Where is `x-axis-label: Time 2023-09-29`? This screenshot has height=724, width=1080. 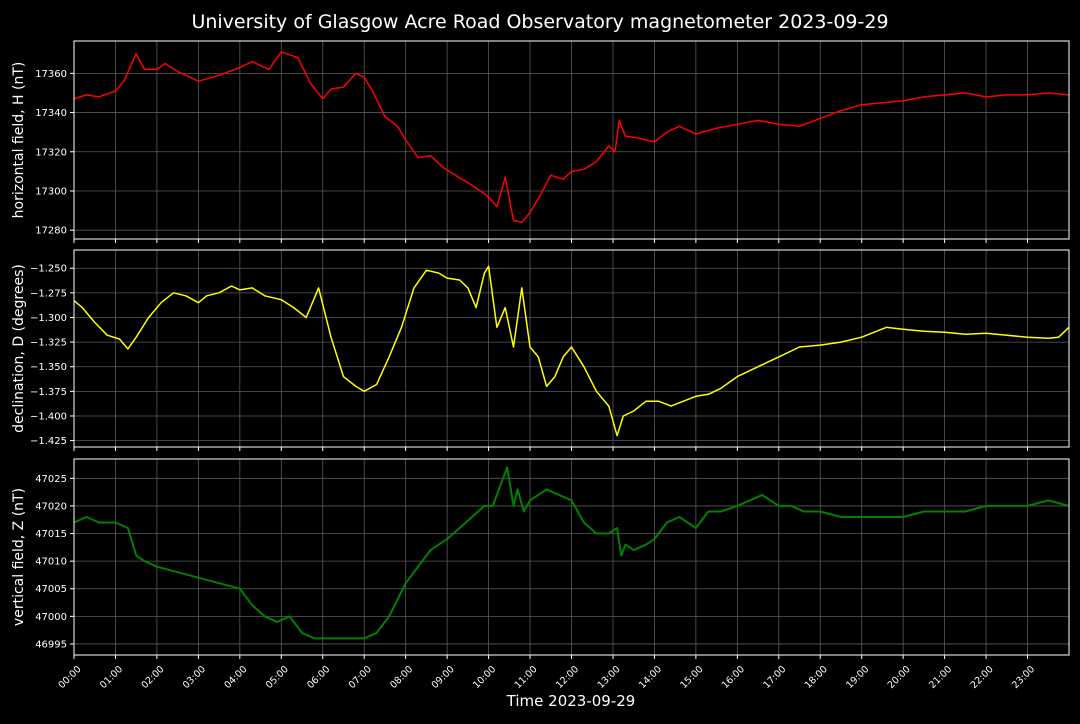 x-axis-label: Time 2023-09-29 is located at coordinates (571, 701).